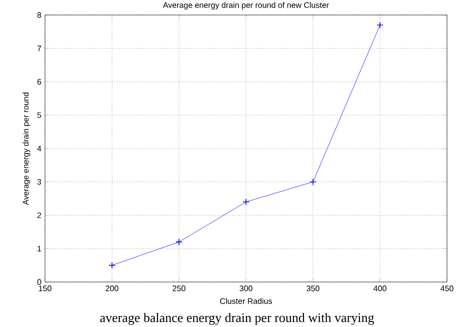 This screenshot has width=474, height=327. What do you see at coordinates (39, 282) in the screenshot?
I see `y-tick-label: 0` at bounding box center [39, 282].